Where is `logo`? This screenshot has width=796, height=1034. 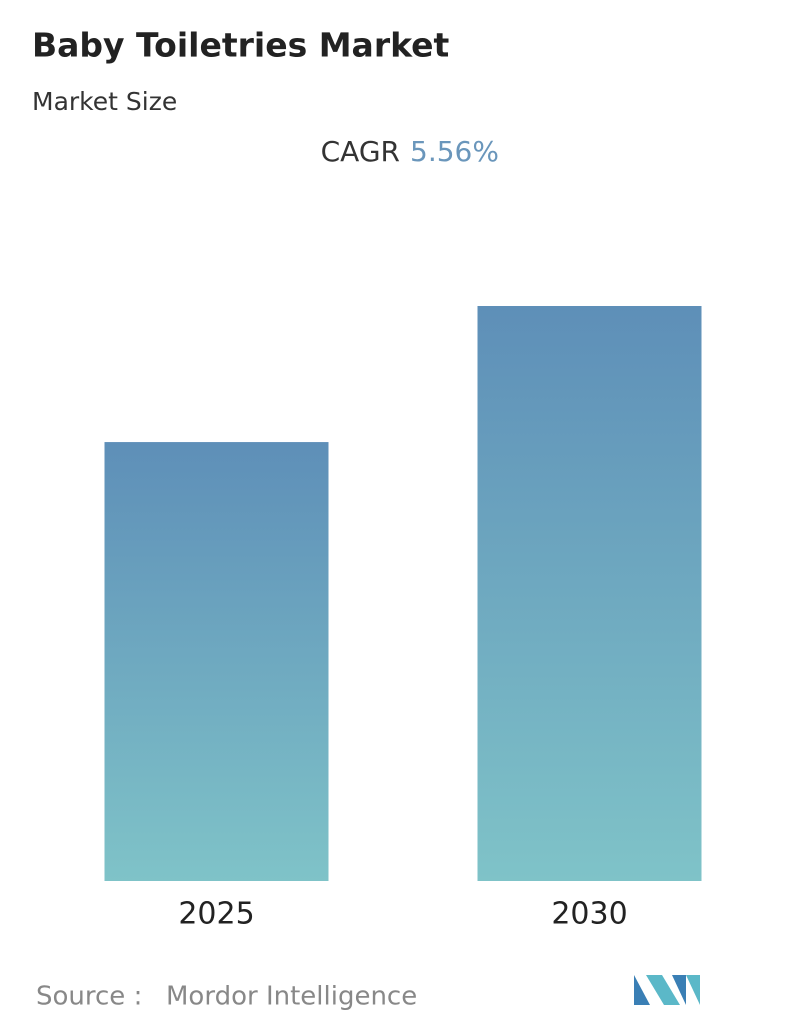
logo is located at coordinates (667, 990).